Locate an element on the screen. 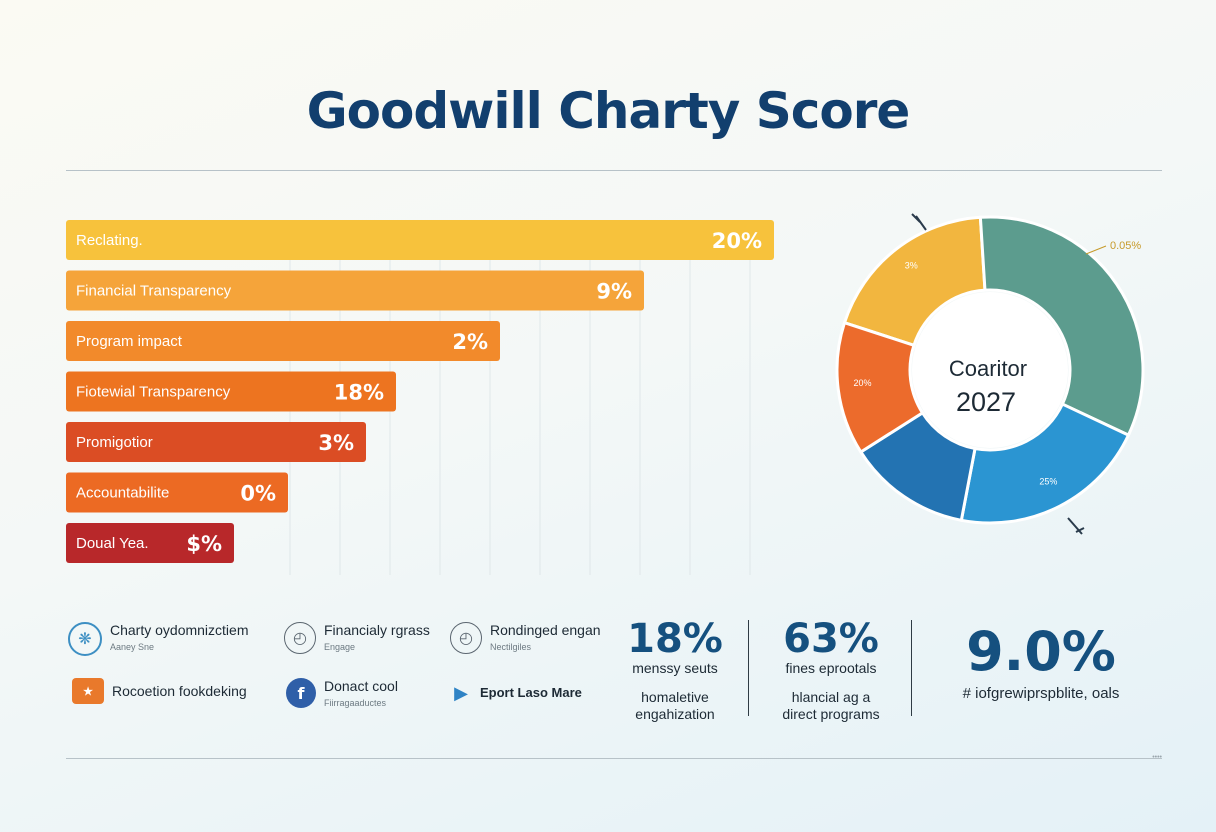 The width and height of the screenshot is (1216, 832). slice-label: 20% is located at coordinates (863, 383).